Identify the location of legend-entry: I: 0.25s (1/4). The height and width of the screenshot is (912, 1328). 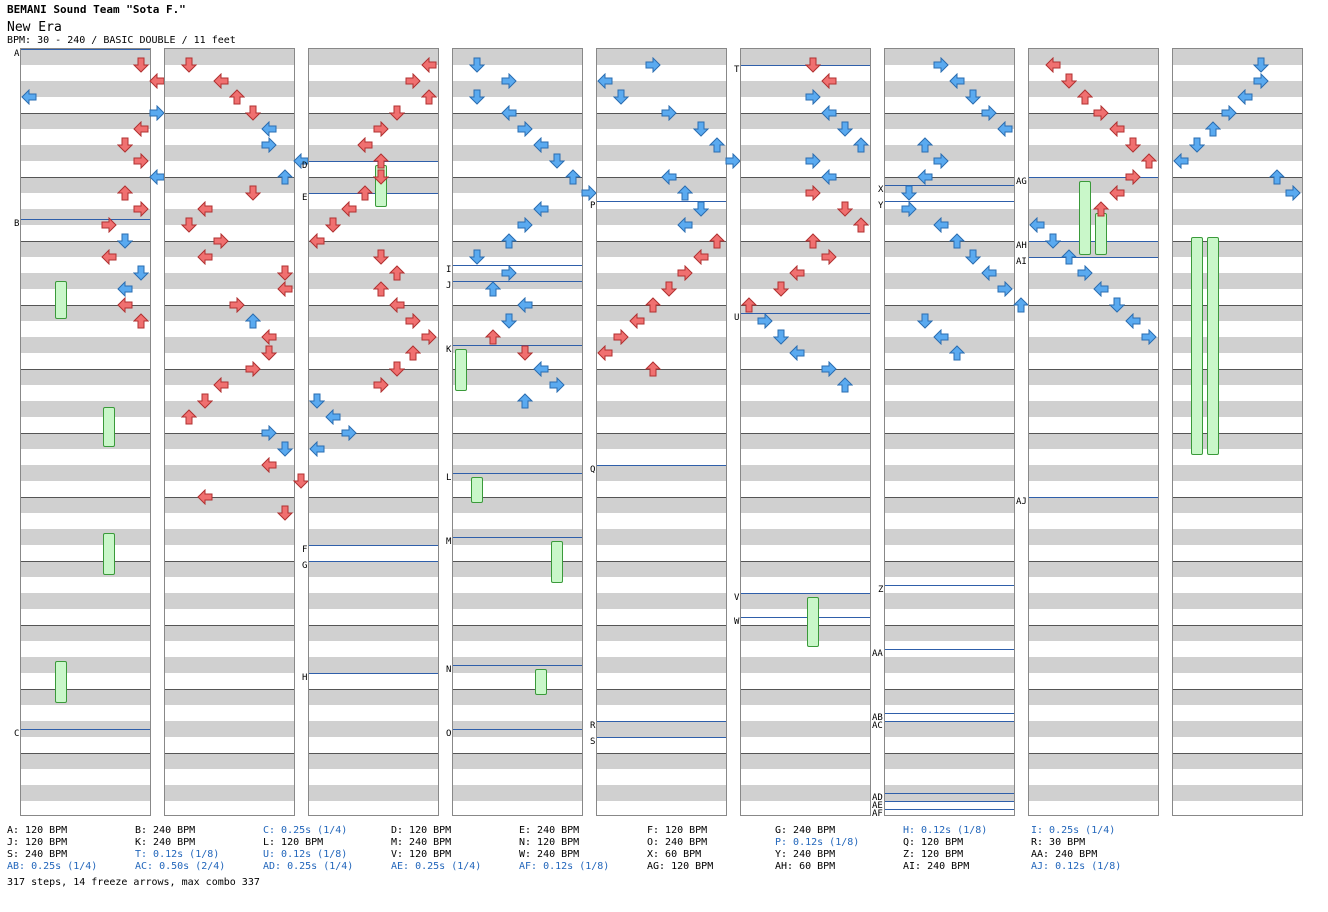
(1073, 830).